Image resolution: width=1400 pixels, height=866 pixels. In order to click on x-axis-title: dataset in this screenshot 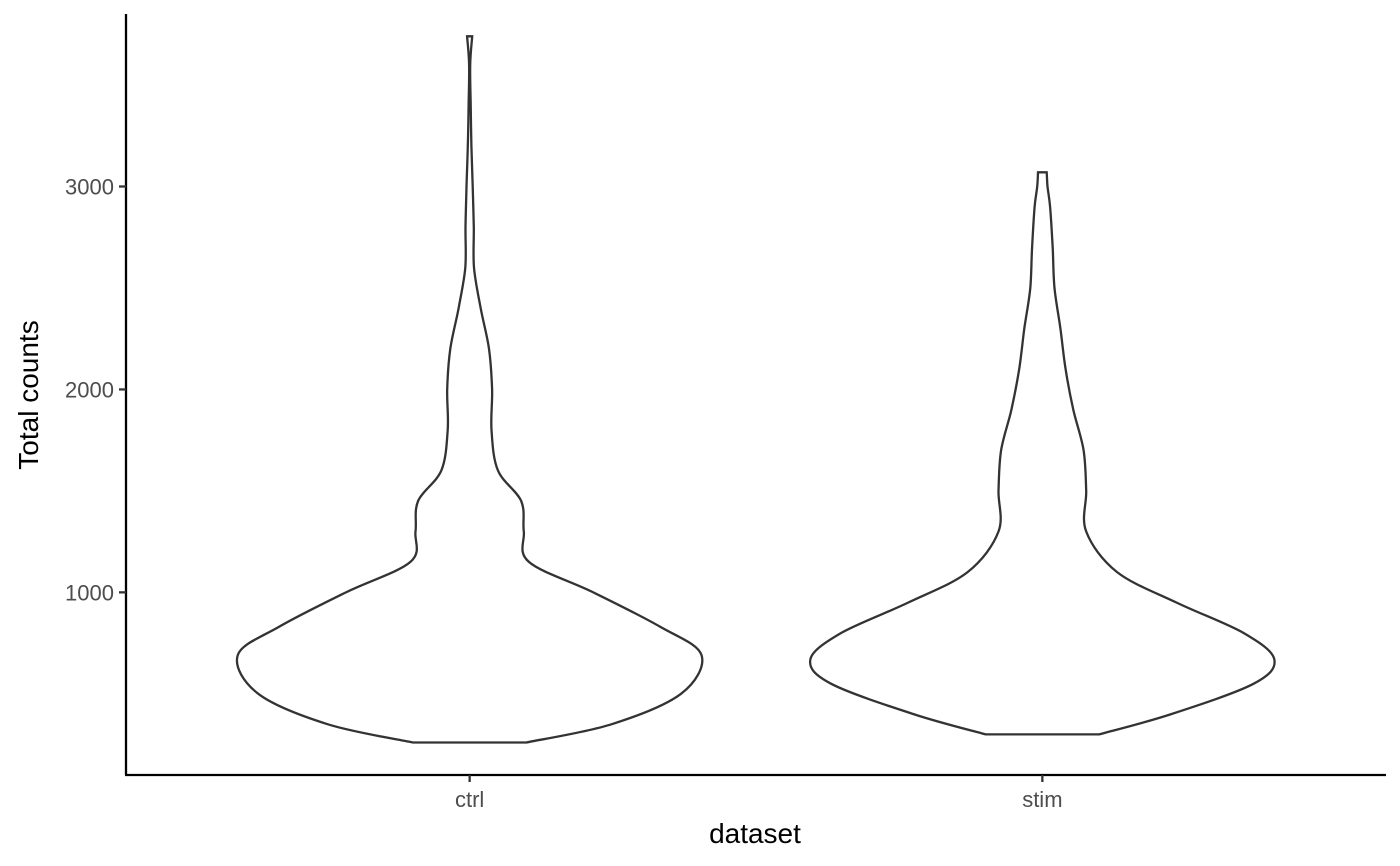, I will do `click(755, 833)`.